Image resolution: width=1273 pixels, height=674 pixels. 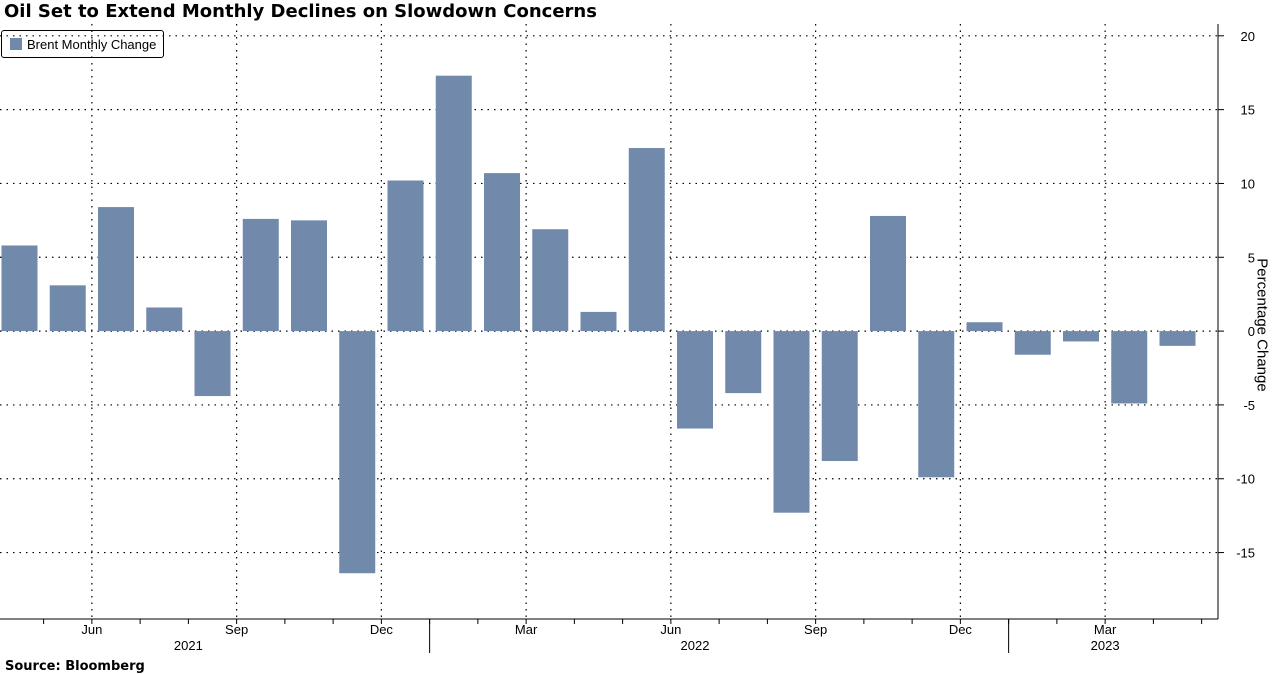 I want to click on y-tick-label: -15, so click(x=1245, y=553).